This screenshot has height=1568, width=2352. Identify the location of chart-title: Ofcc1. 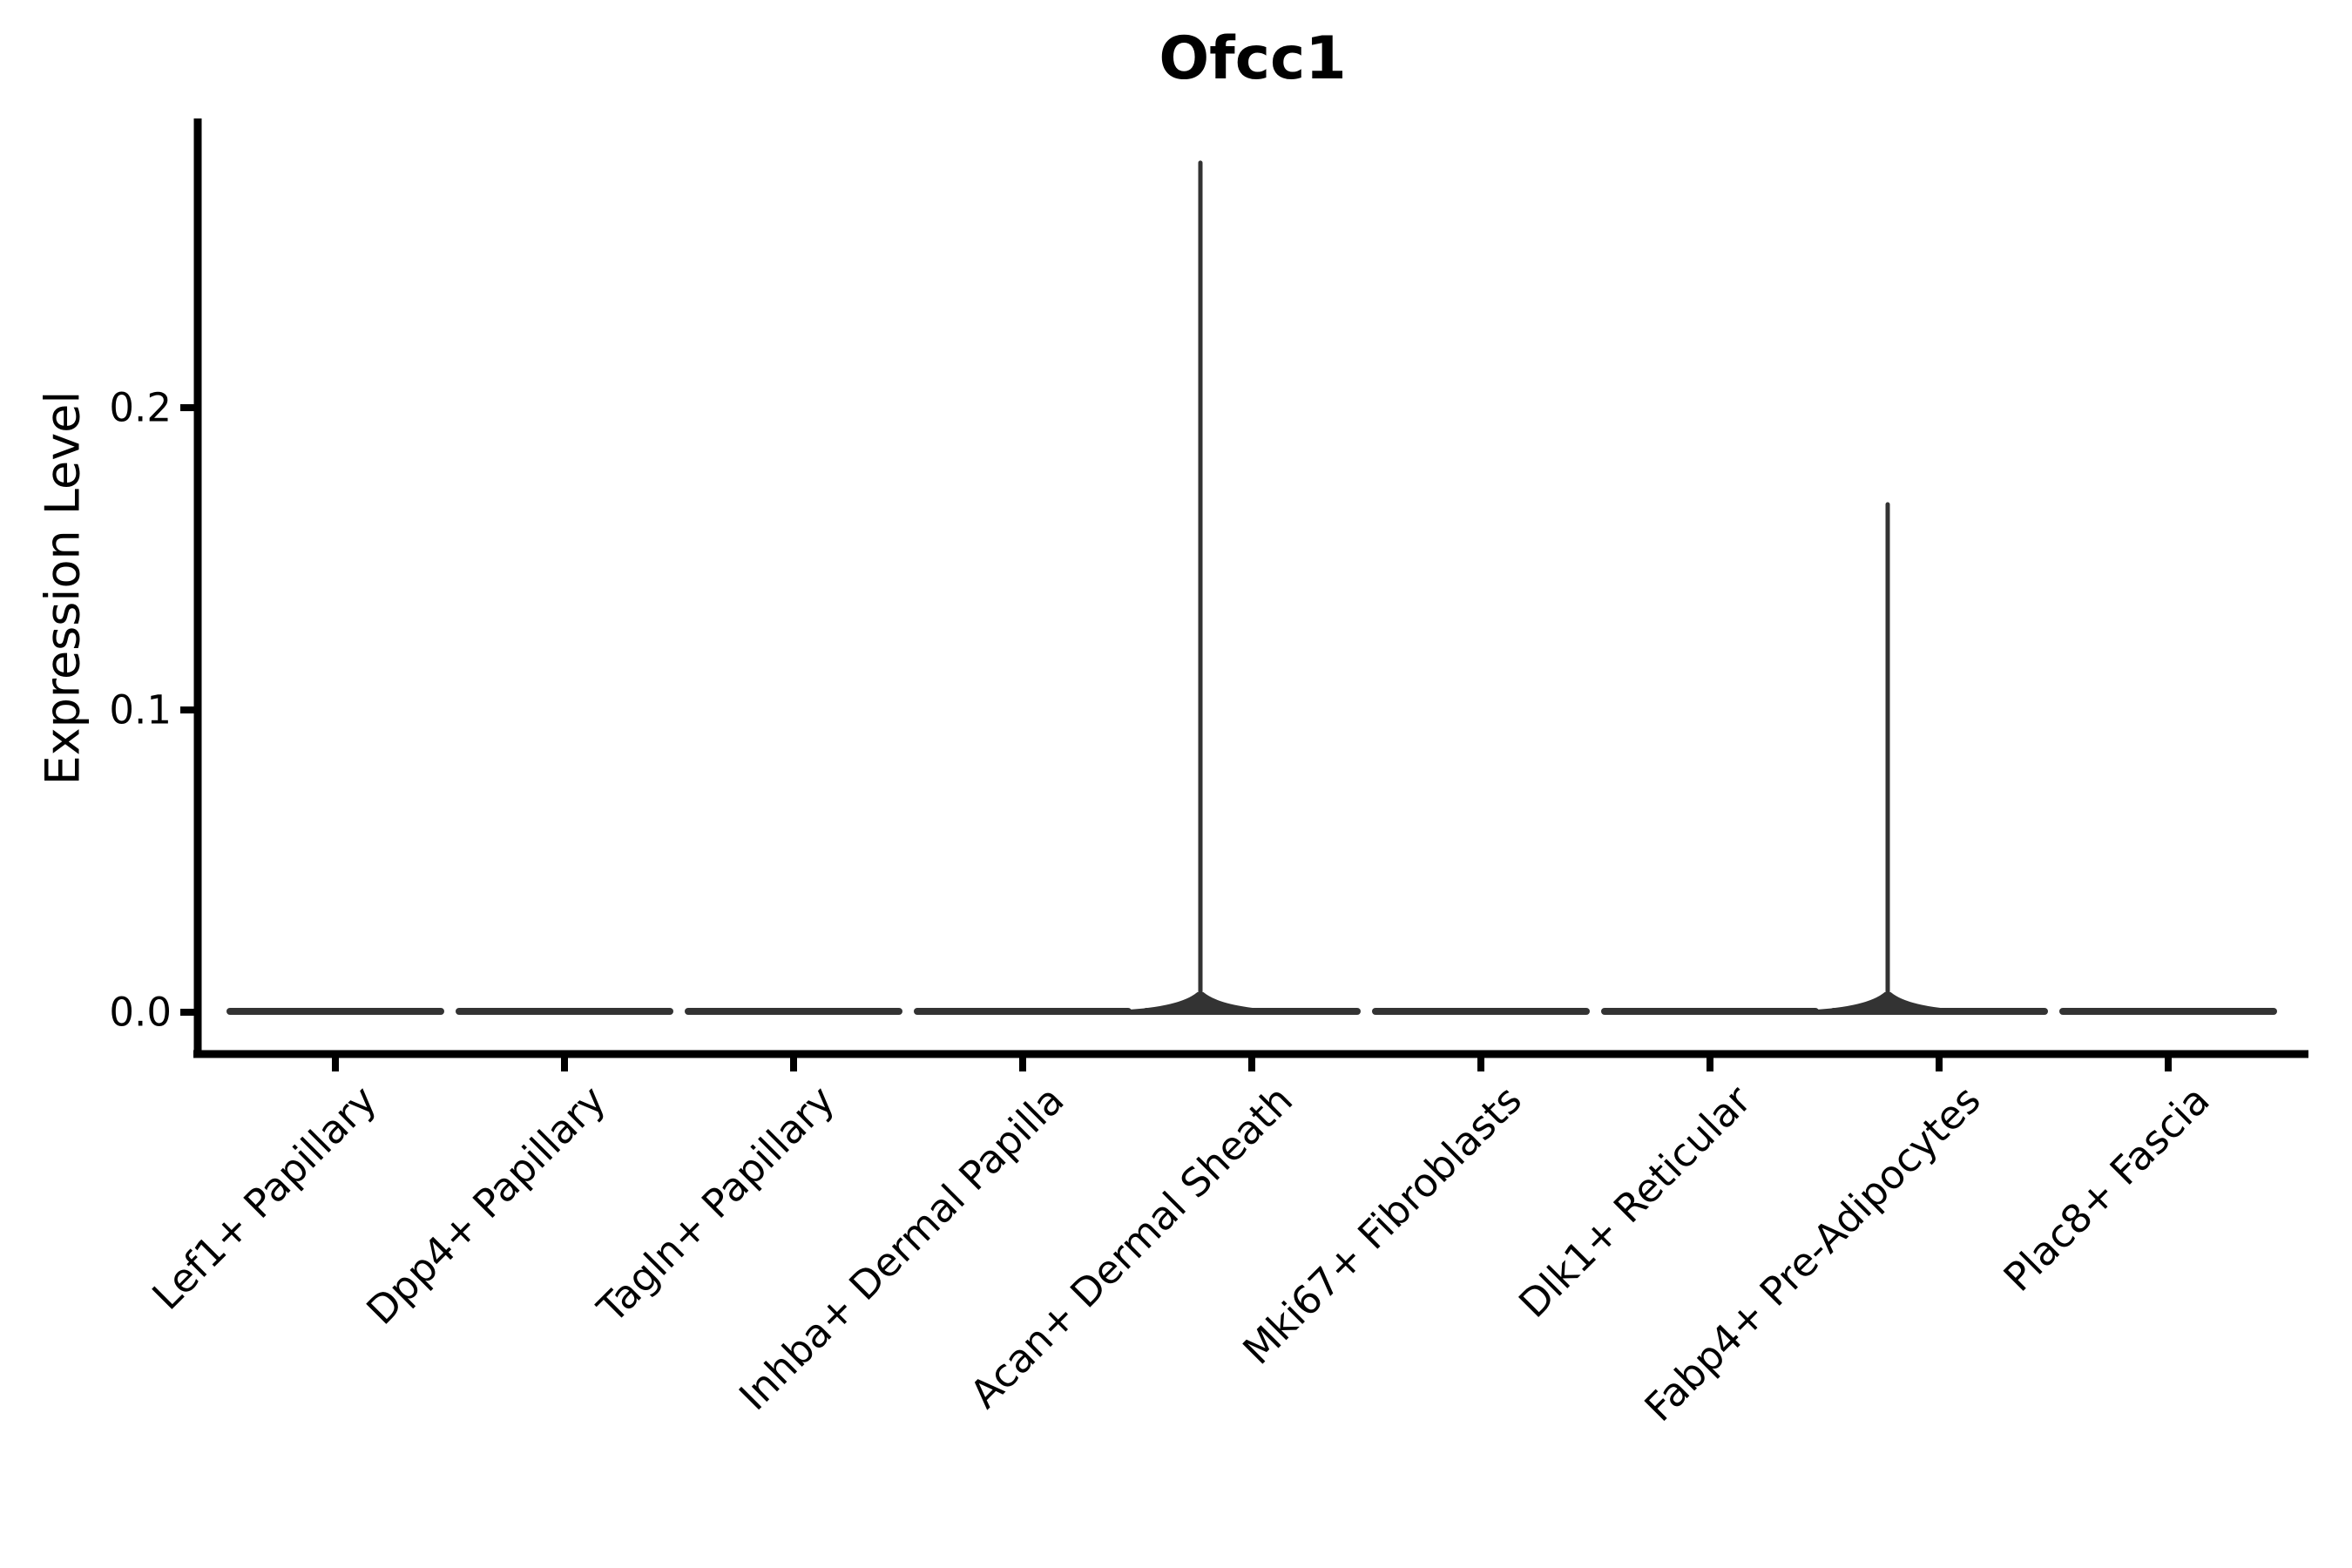
(1253, 58).